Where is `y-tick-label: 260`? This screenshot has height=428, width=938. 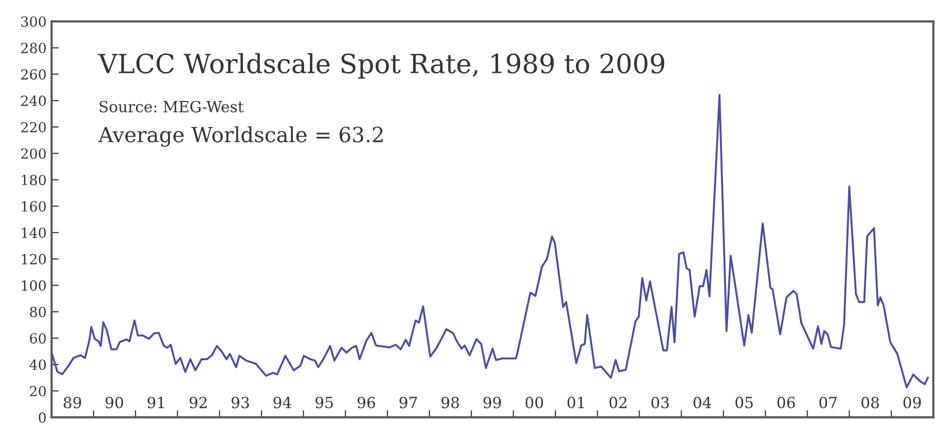
y-tick-label: 260 is located at coordinates (33, 74).